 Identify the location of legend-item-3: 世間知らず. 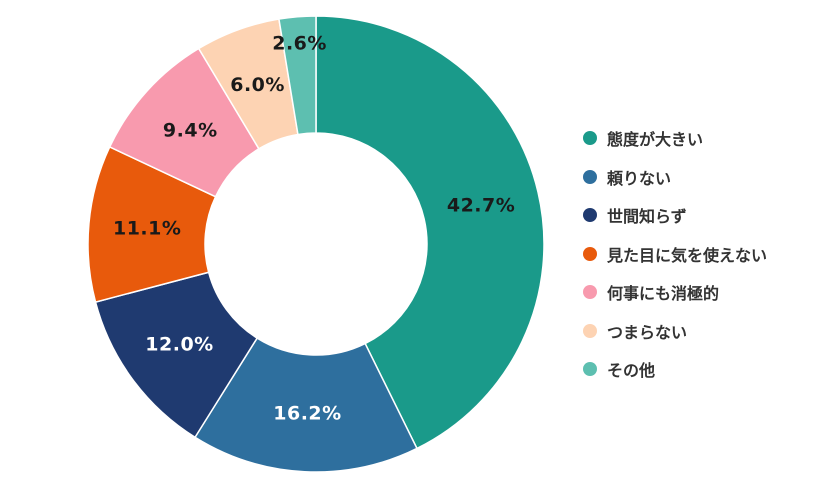
(675, 215).